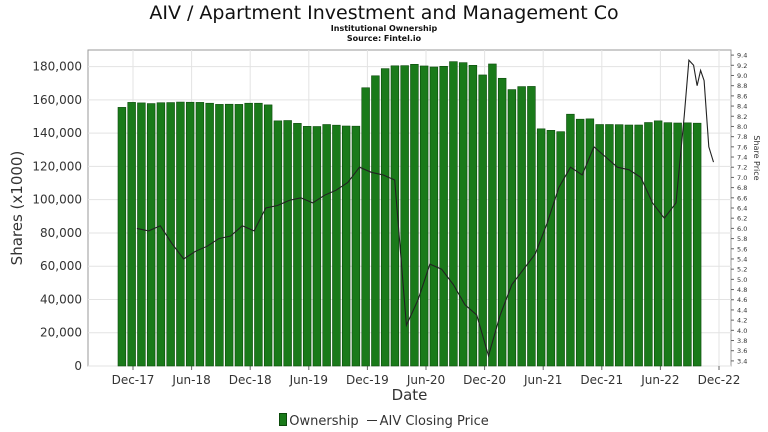  I want to click on y2-tick-label: 8.6, so click(742, 96).